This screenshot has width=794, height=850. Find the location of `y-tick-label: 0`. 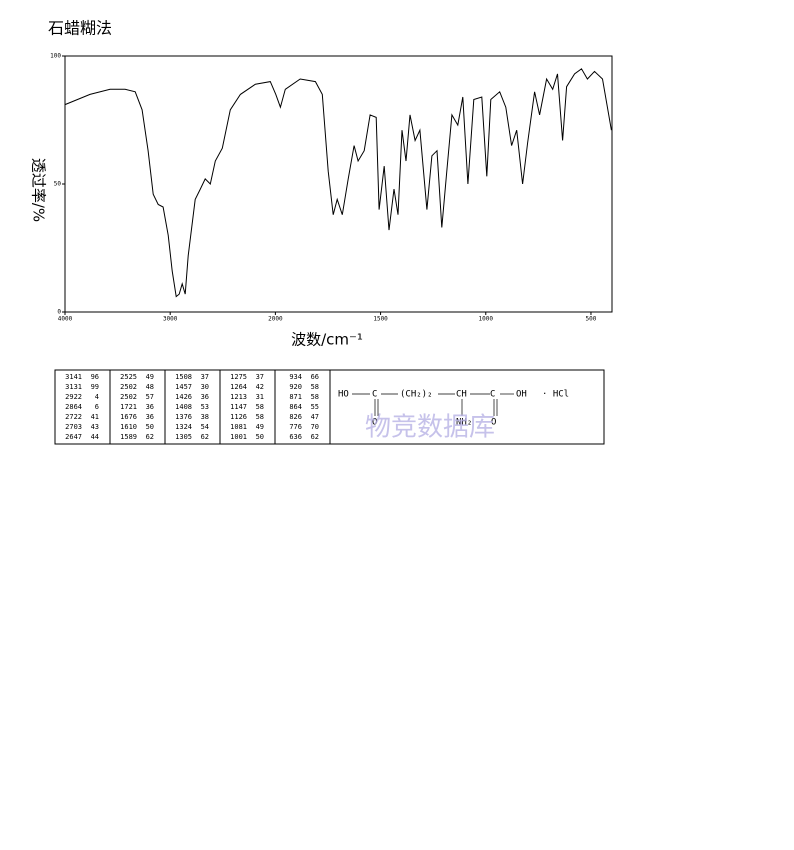

y-tick-label: 0 is located at coordinates (59, 312).